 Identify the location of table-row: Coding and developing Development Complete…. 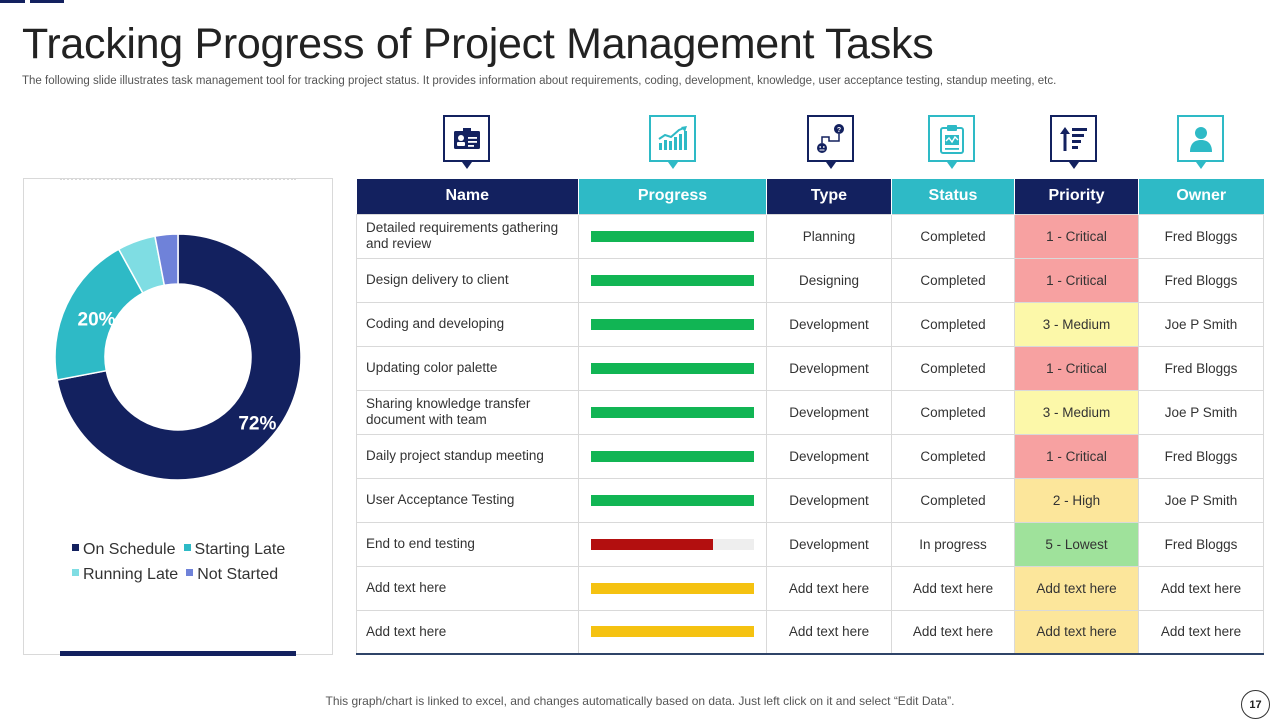
(810, 324).